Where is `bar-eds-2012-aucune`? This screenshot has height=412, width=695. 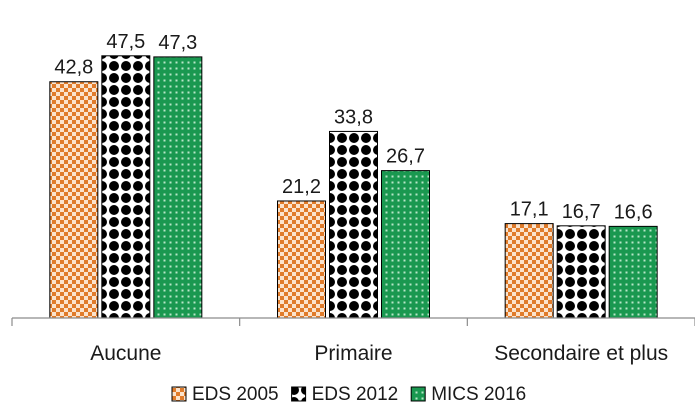 bar-eds-2012-aucune is located at coordinates (126, 187).